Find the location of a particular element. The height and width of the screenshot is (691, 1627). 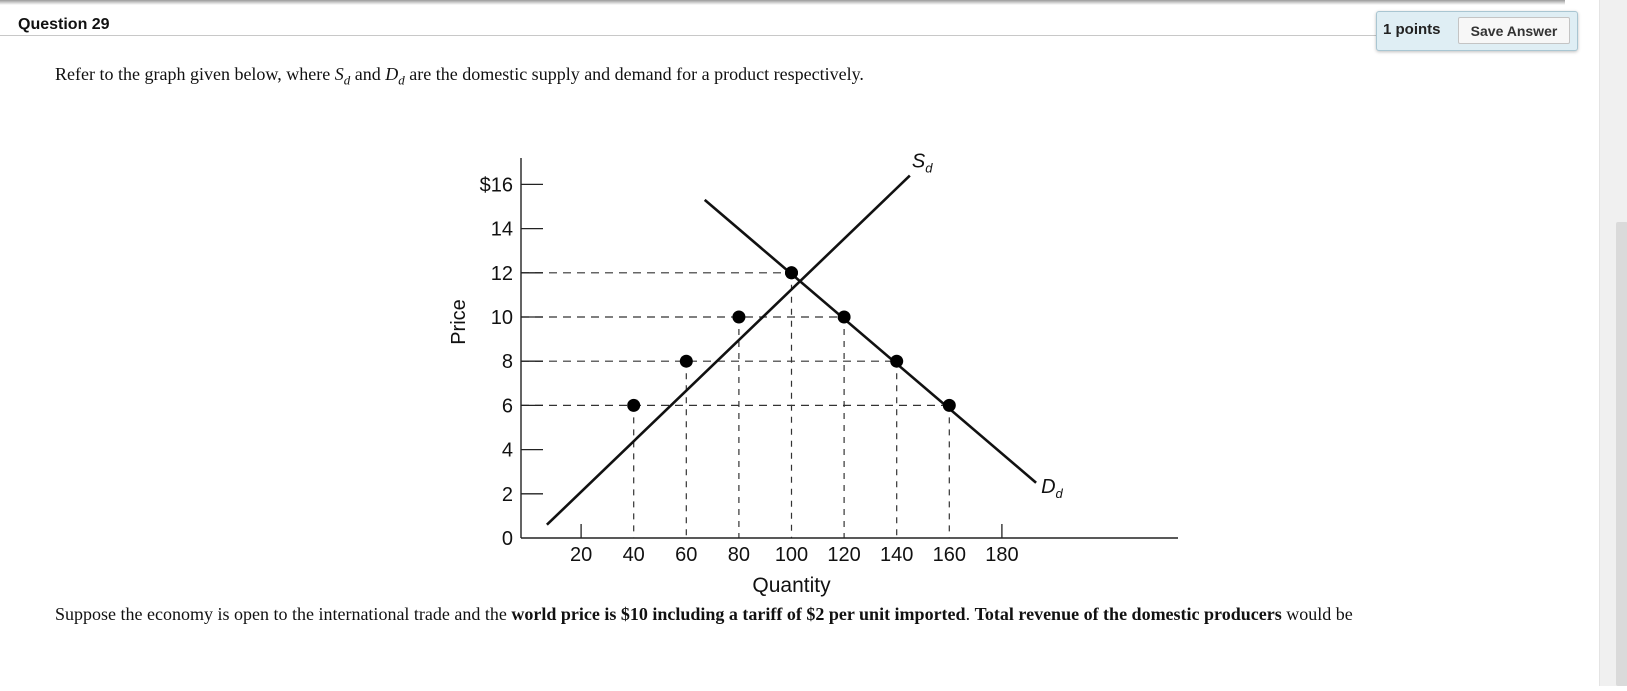

question-title: Question 29 is located at coordinates (64, 24).